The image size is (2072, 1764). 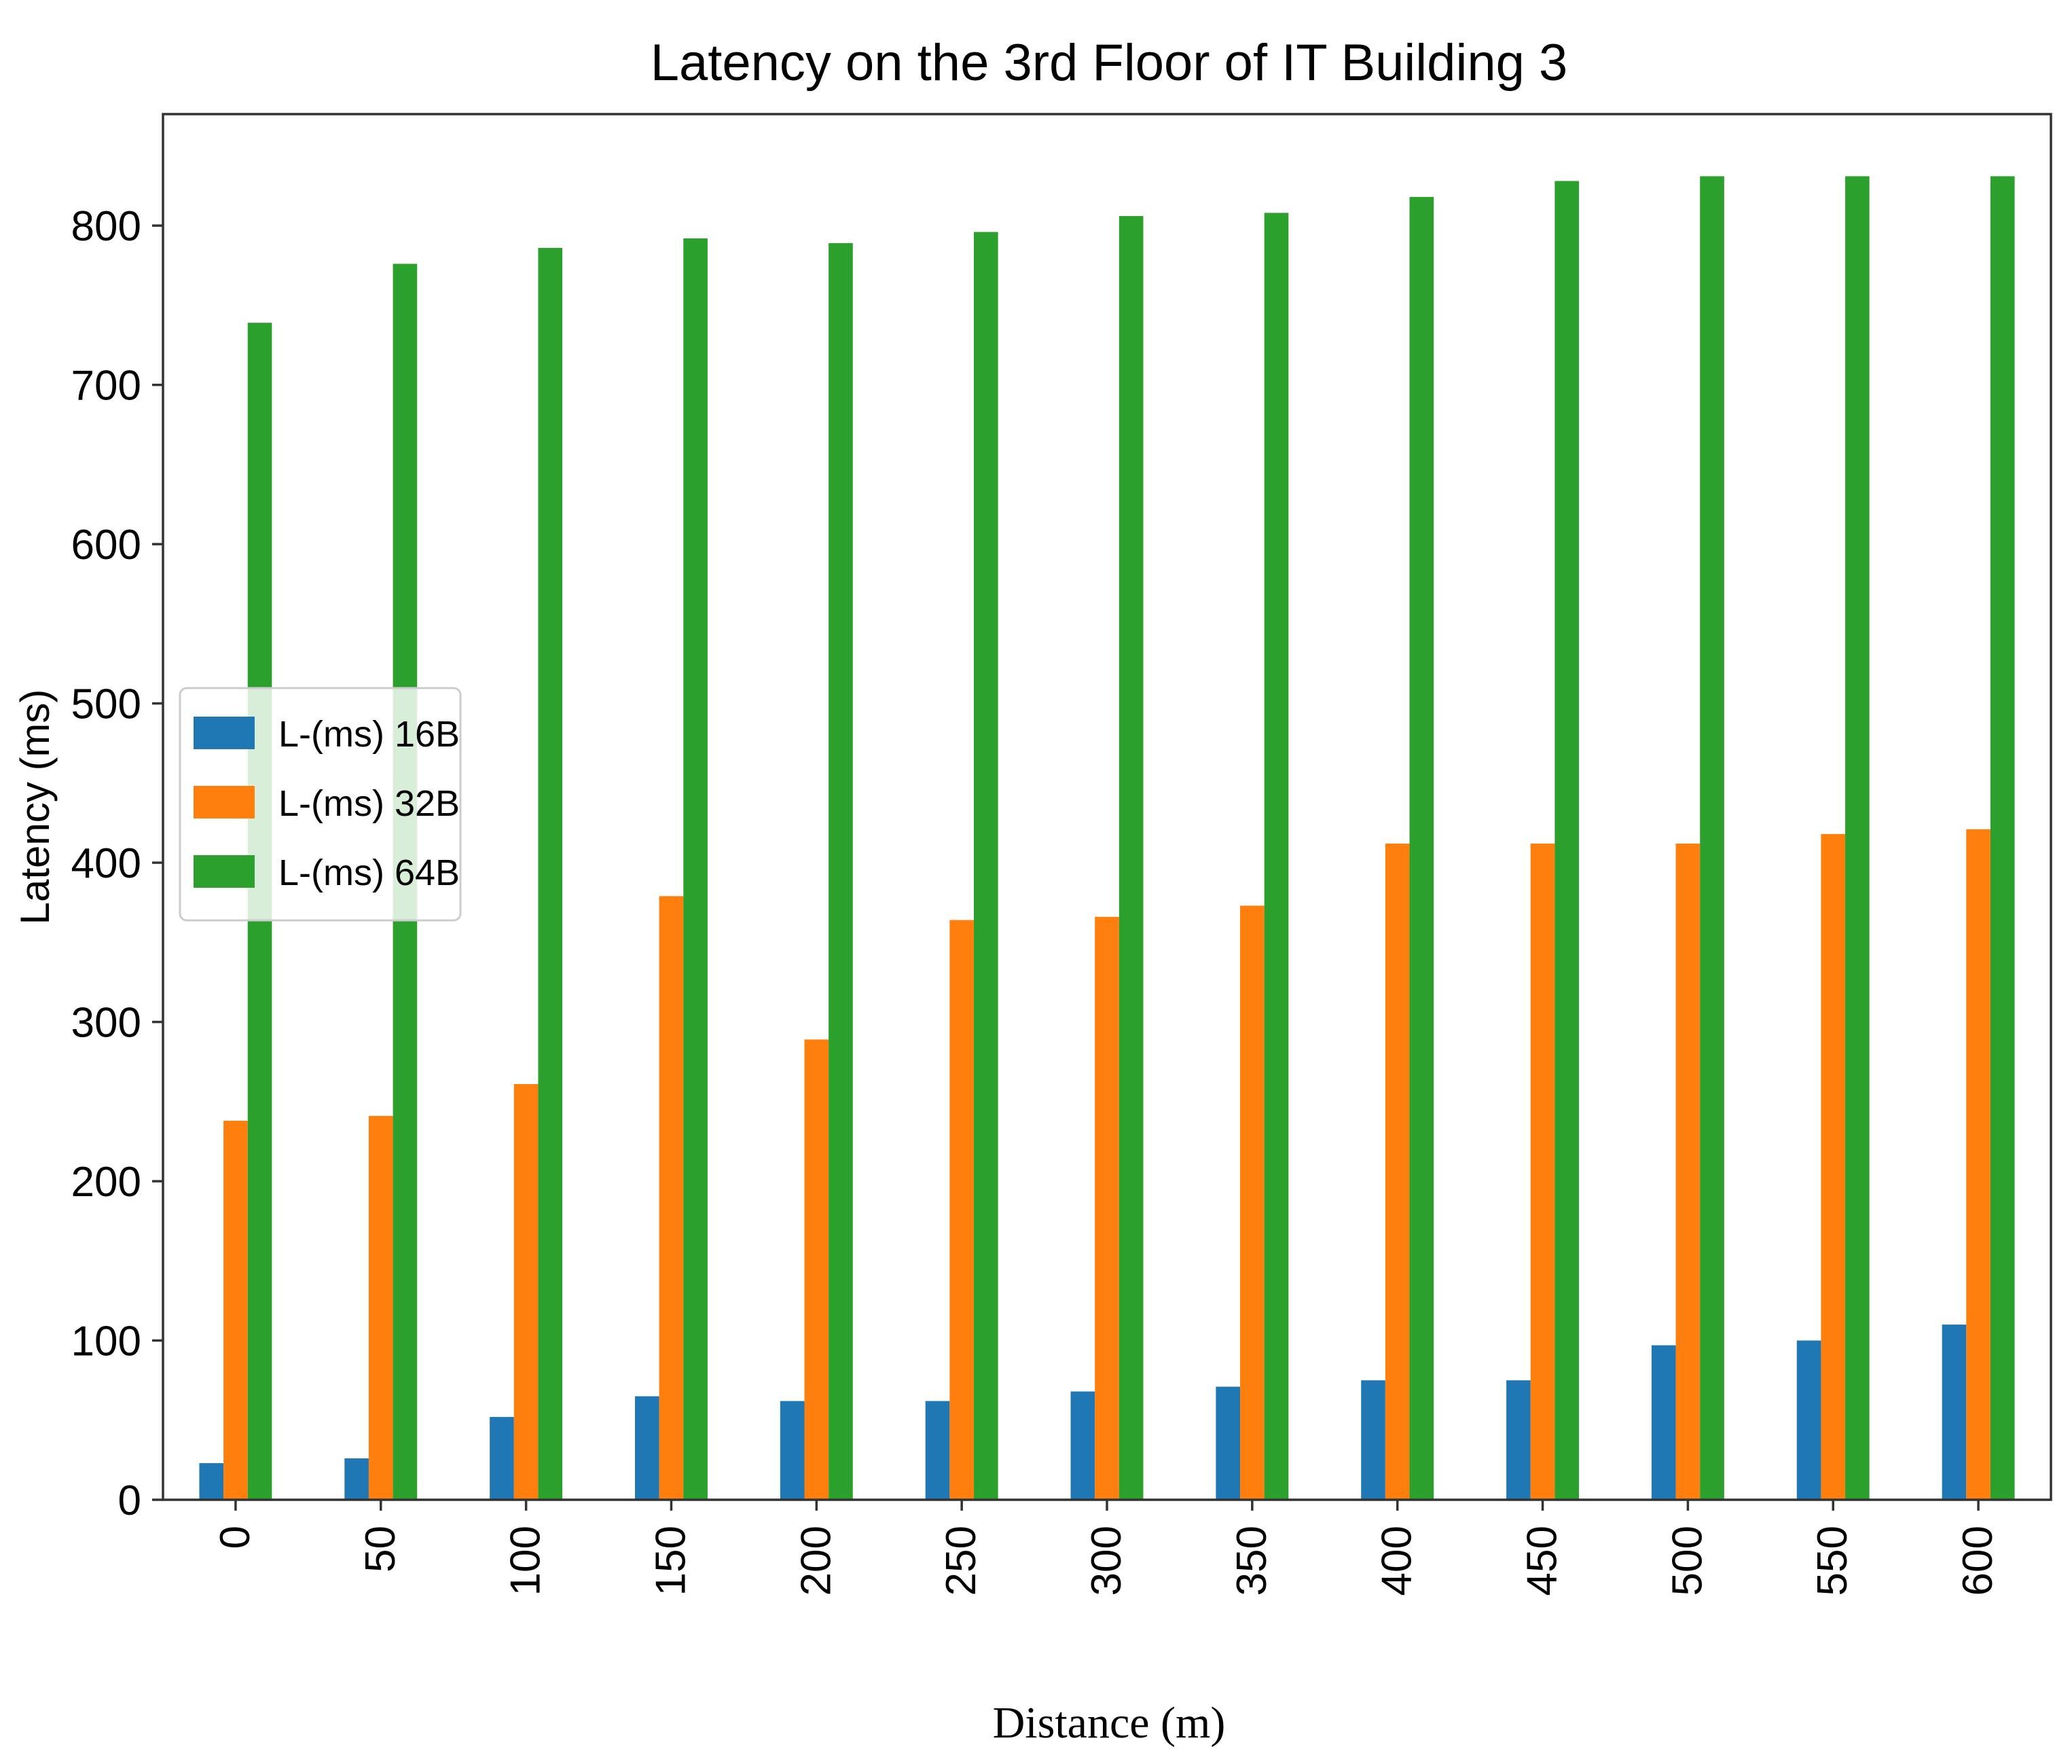 What do you see at coordinates (1106, 1561) in the screenshot?
I see `x-tick-label-300: 300` at bounding box center [1106, 1561].